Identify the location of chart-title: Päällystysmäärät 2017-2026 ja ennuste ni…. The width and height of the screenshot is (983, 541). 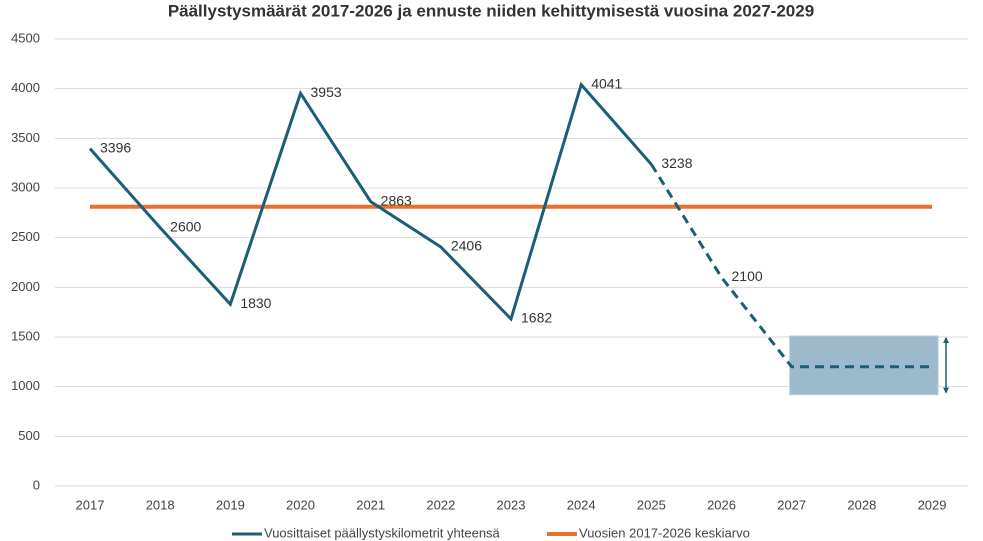
(491, 10).